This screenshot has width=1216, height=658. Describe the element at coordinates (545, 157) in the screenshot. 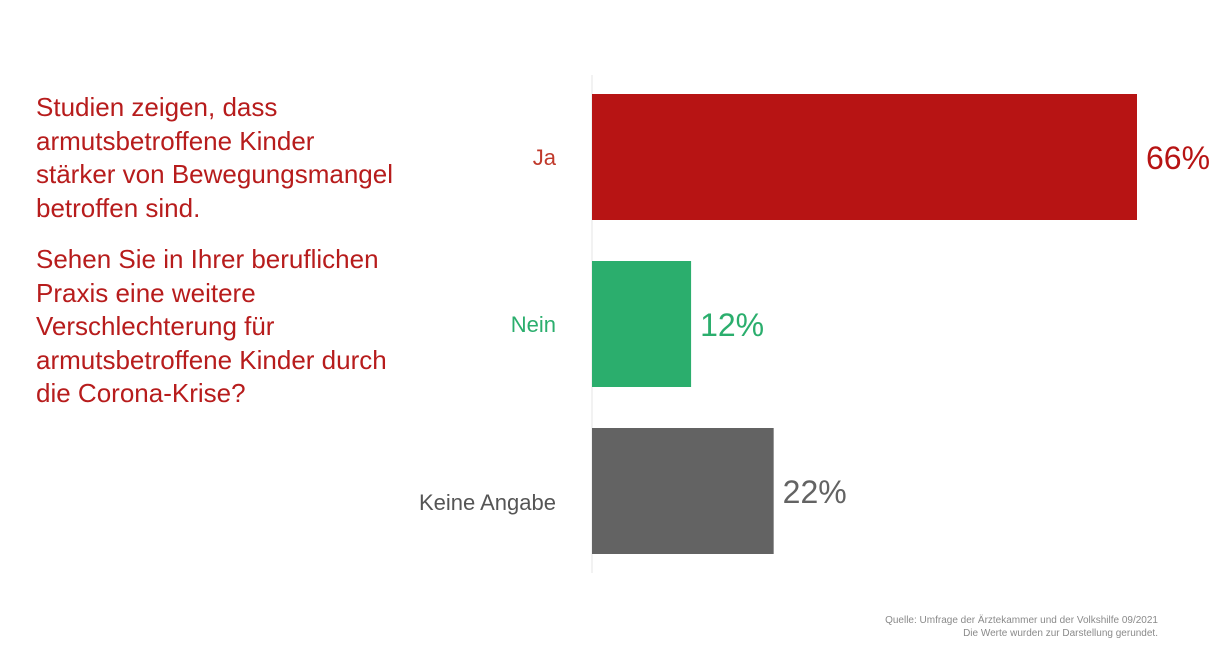

I see `category-label: Ja` at that location.